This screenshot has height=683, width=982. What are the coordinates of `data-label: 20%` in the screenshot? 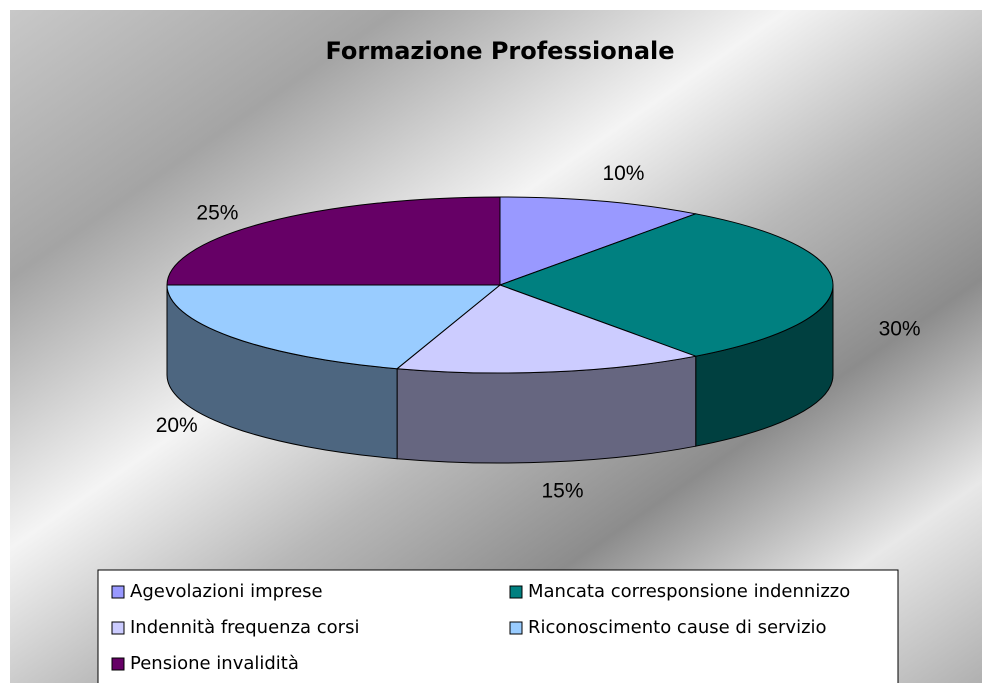 It's located at (177, 425).